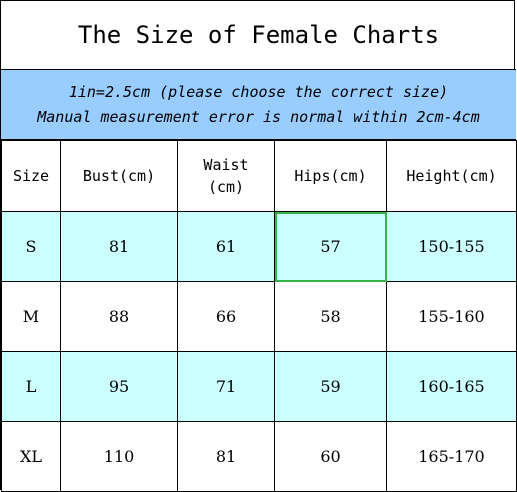 The image size is (517, 492). I want to click on height-cell: 160-165, so click(451, 386).